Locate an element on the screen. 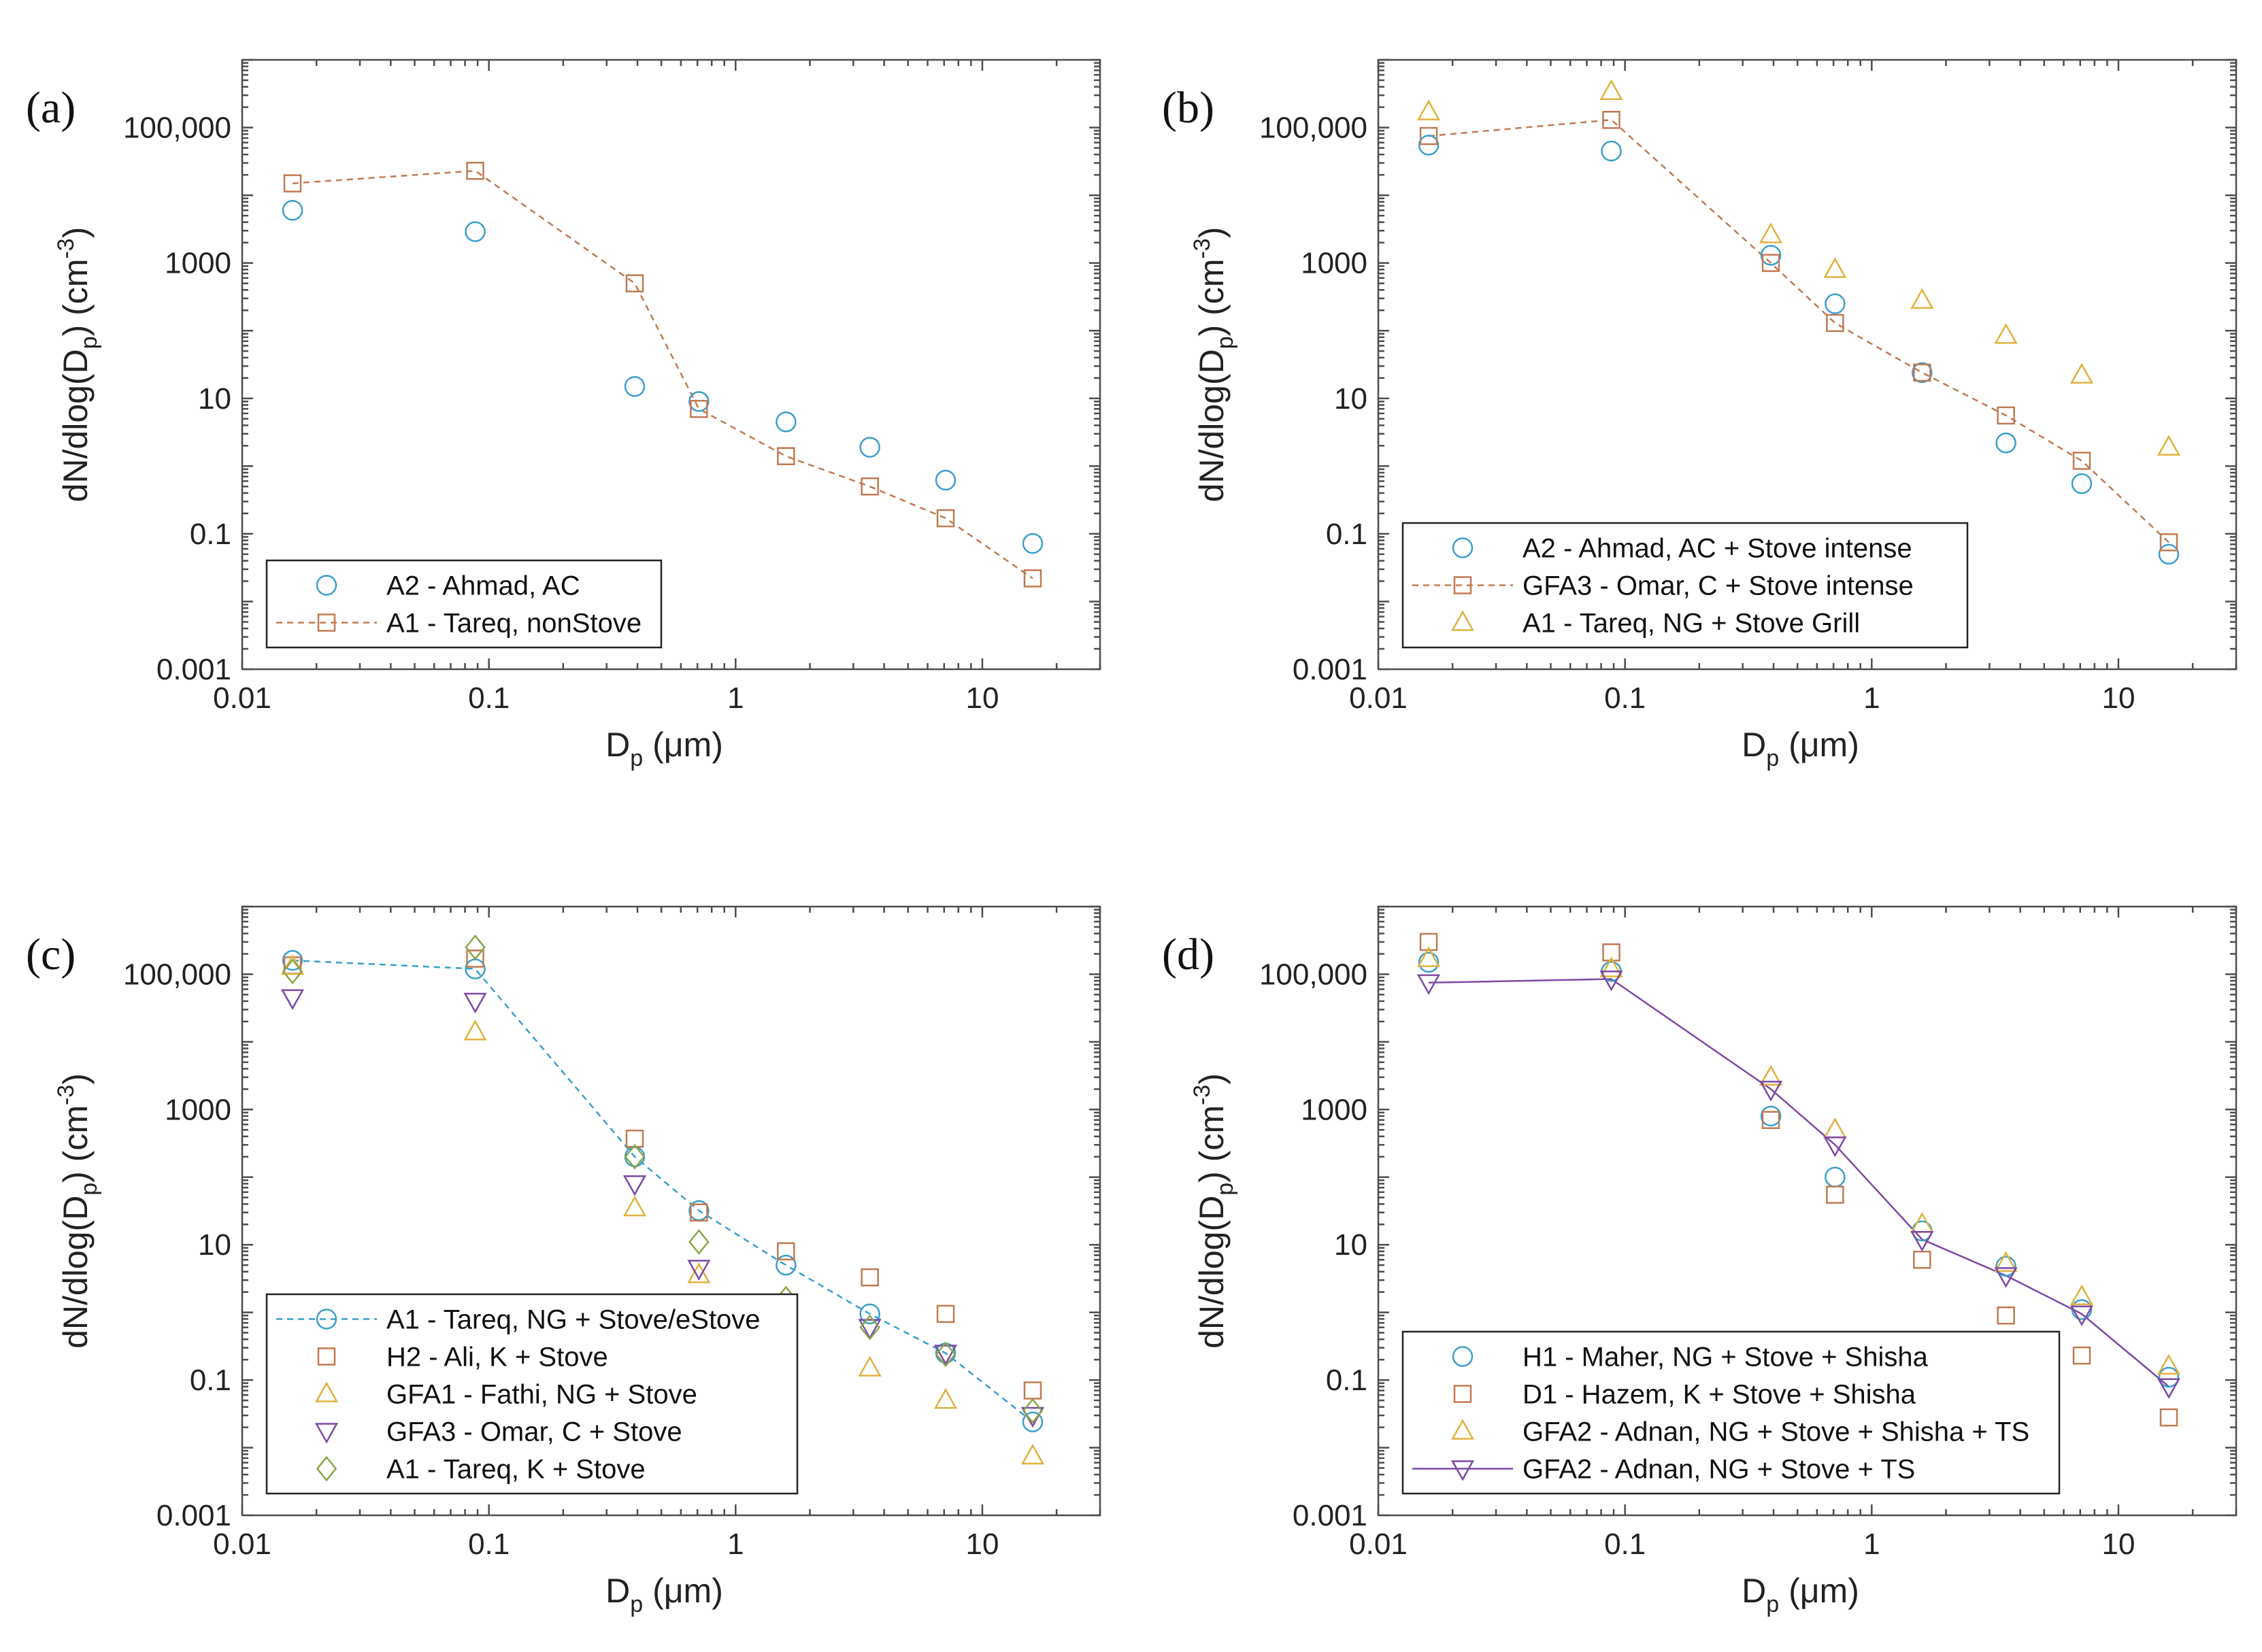 Image resolution: width=2262 pixels, height=1652 pixels. legend-box is located at coordinates (464, 604).